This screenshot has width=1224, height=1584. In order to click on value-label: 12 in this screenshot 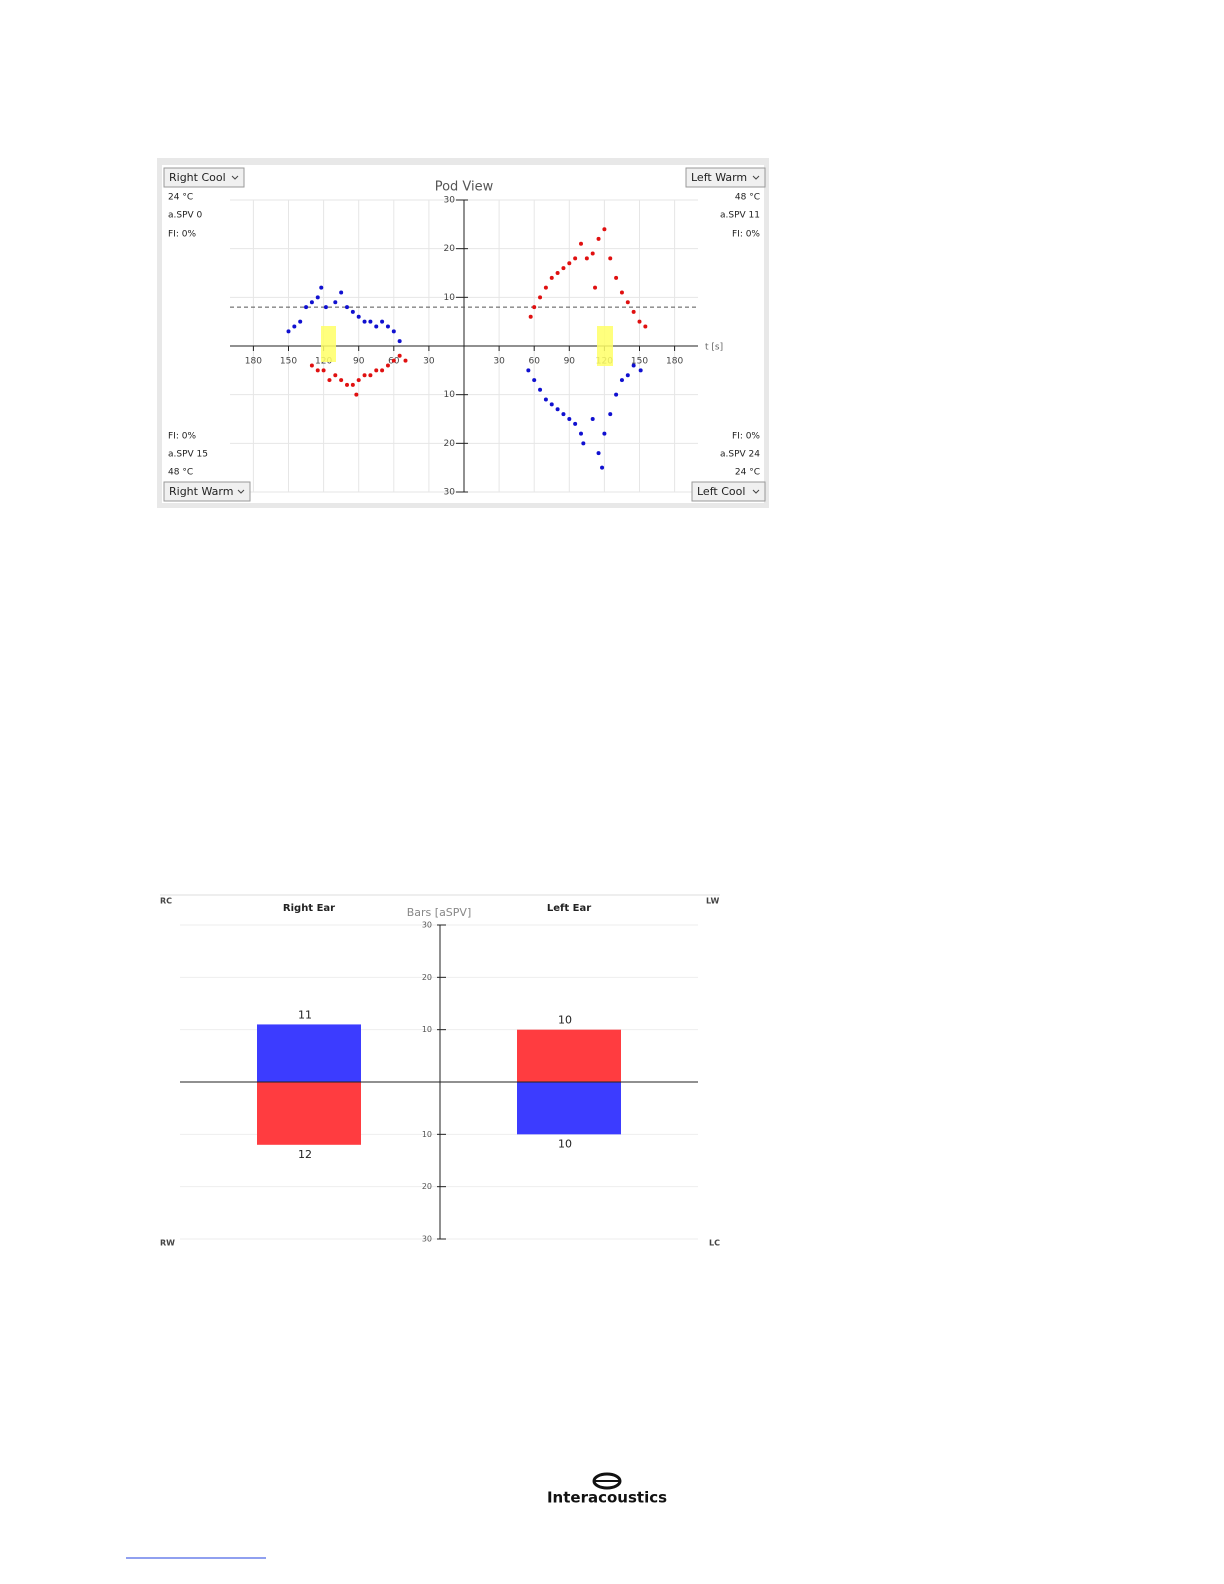, I will do `click(305, 1154)`.